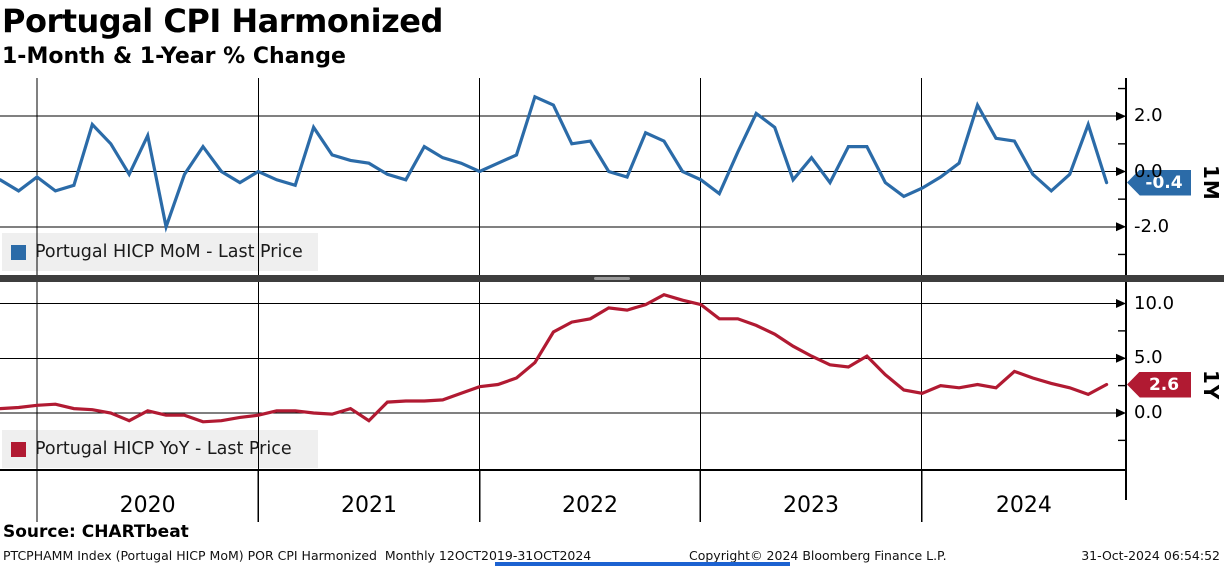 This screenshot has width=1224, height=566. Describe the element at coordinates (1148, 358) in the screenshot. I see `y-tick-label: 5.0` at that location.